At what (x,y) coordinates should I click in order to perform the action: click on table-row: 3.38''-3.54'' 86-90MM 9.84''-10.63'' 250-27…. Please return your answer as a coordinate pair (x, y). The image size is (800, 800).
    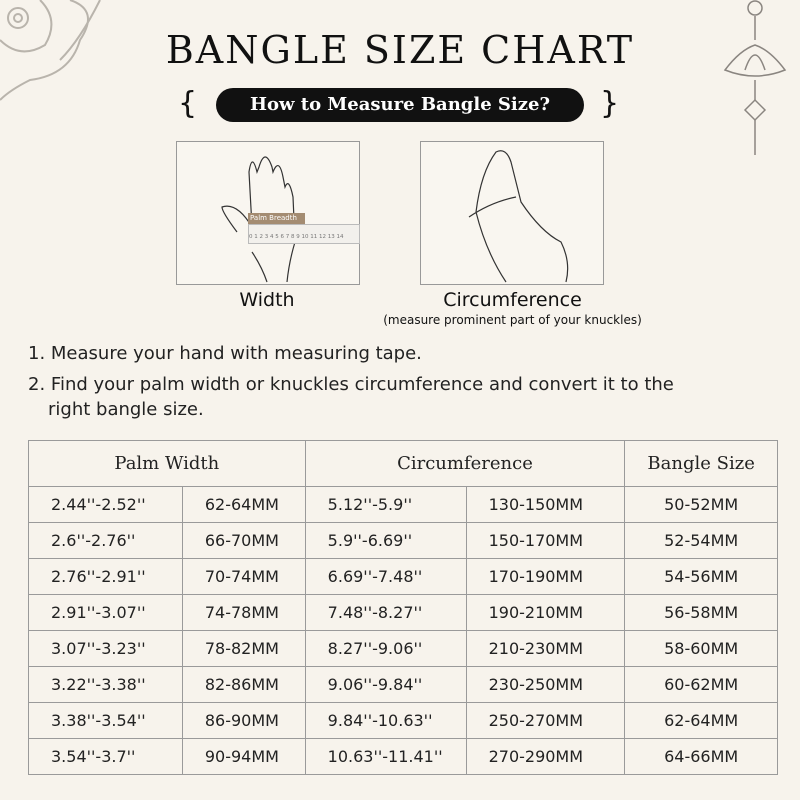
    Looking at the image, I should click on (403, 720).